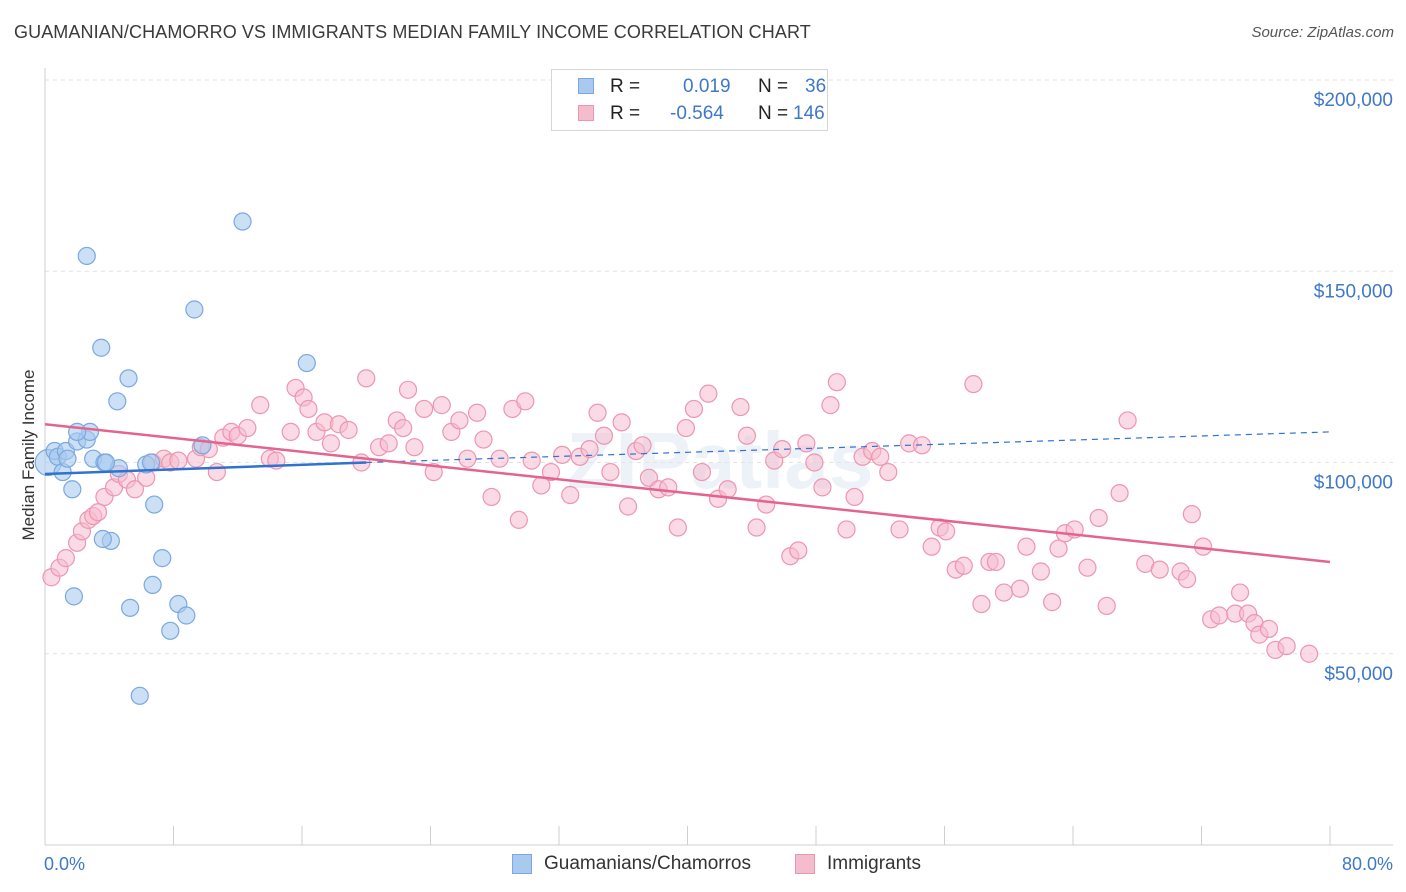  I want to click on immigrants-trend-line, so click(687, 493).